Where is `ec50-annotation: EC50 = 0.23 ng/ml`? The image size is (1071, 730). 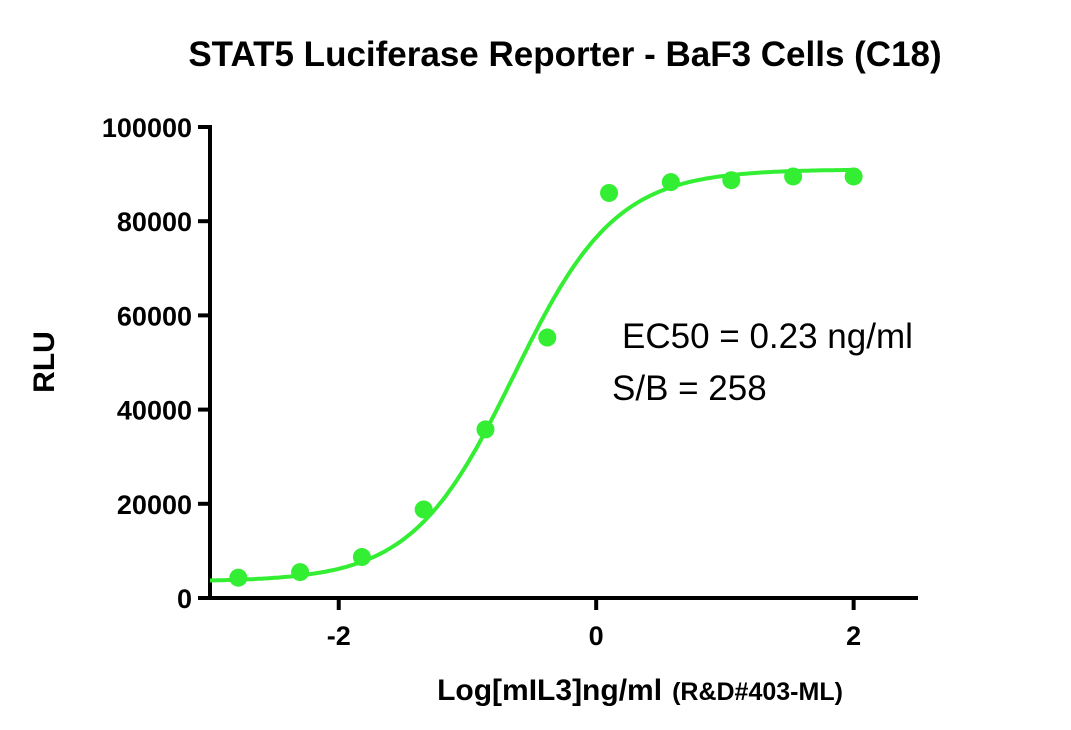 ec50-annotation: EC50 = 0.23 ng/ml is located at coordinates (767, 336).